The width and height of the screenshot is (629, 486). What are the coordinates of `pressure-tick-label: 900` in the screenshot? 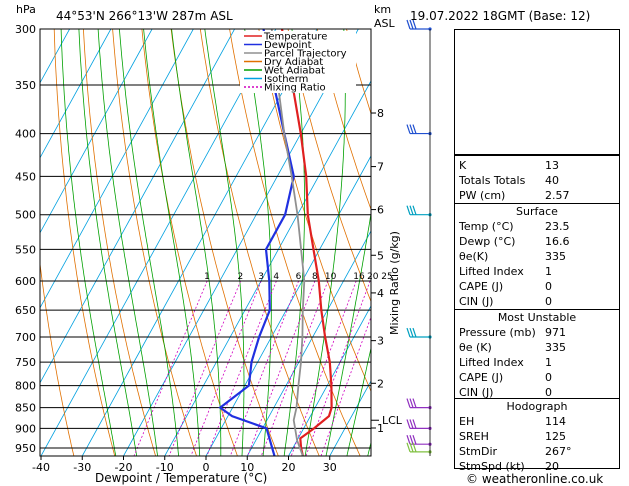 It's located at (25, 428).